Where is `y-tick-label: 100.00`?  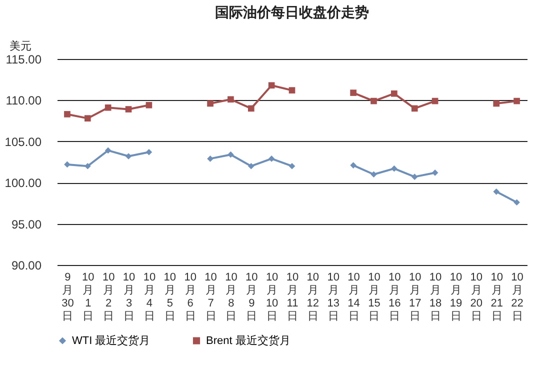 y-tick-label: 100.00 is located at coordinates (23, 183).